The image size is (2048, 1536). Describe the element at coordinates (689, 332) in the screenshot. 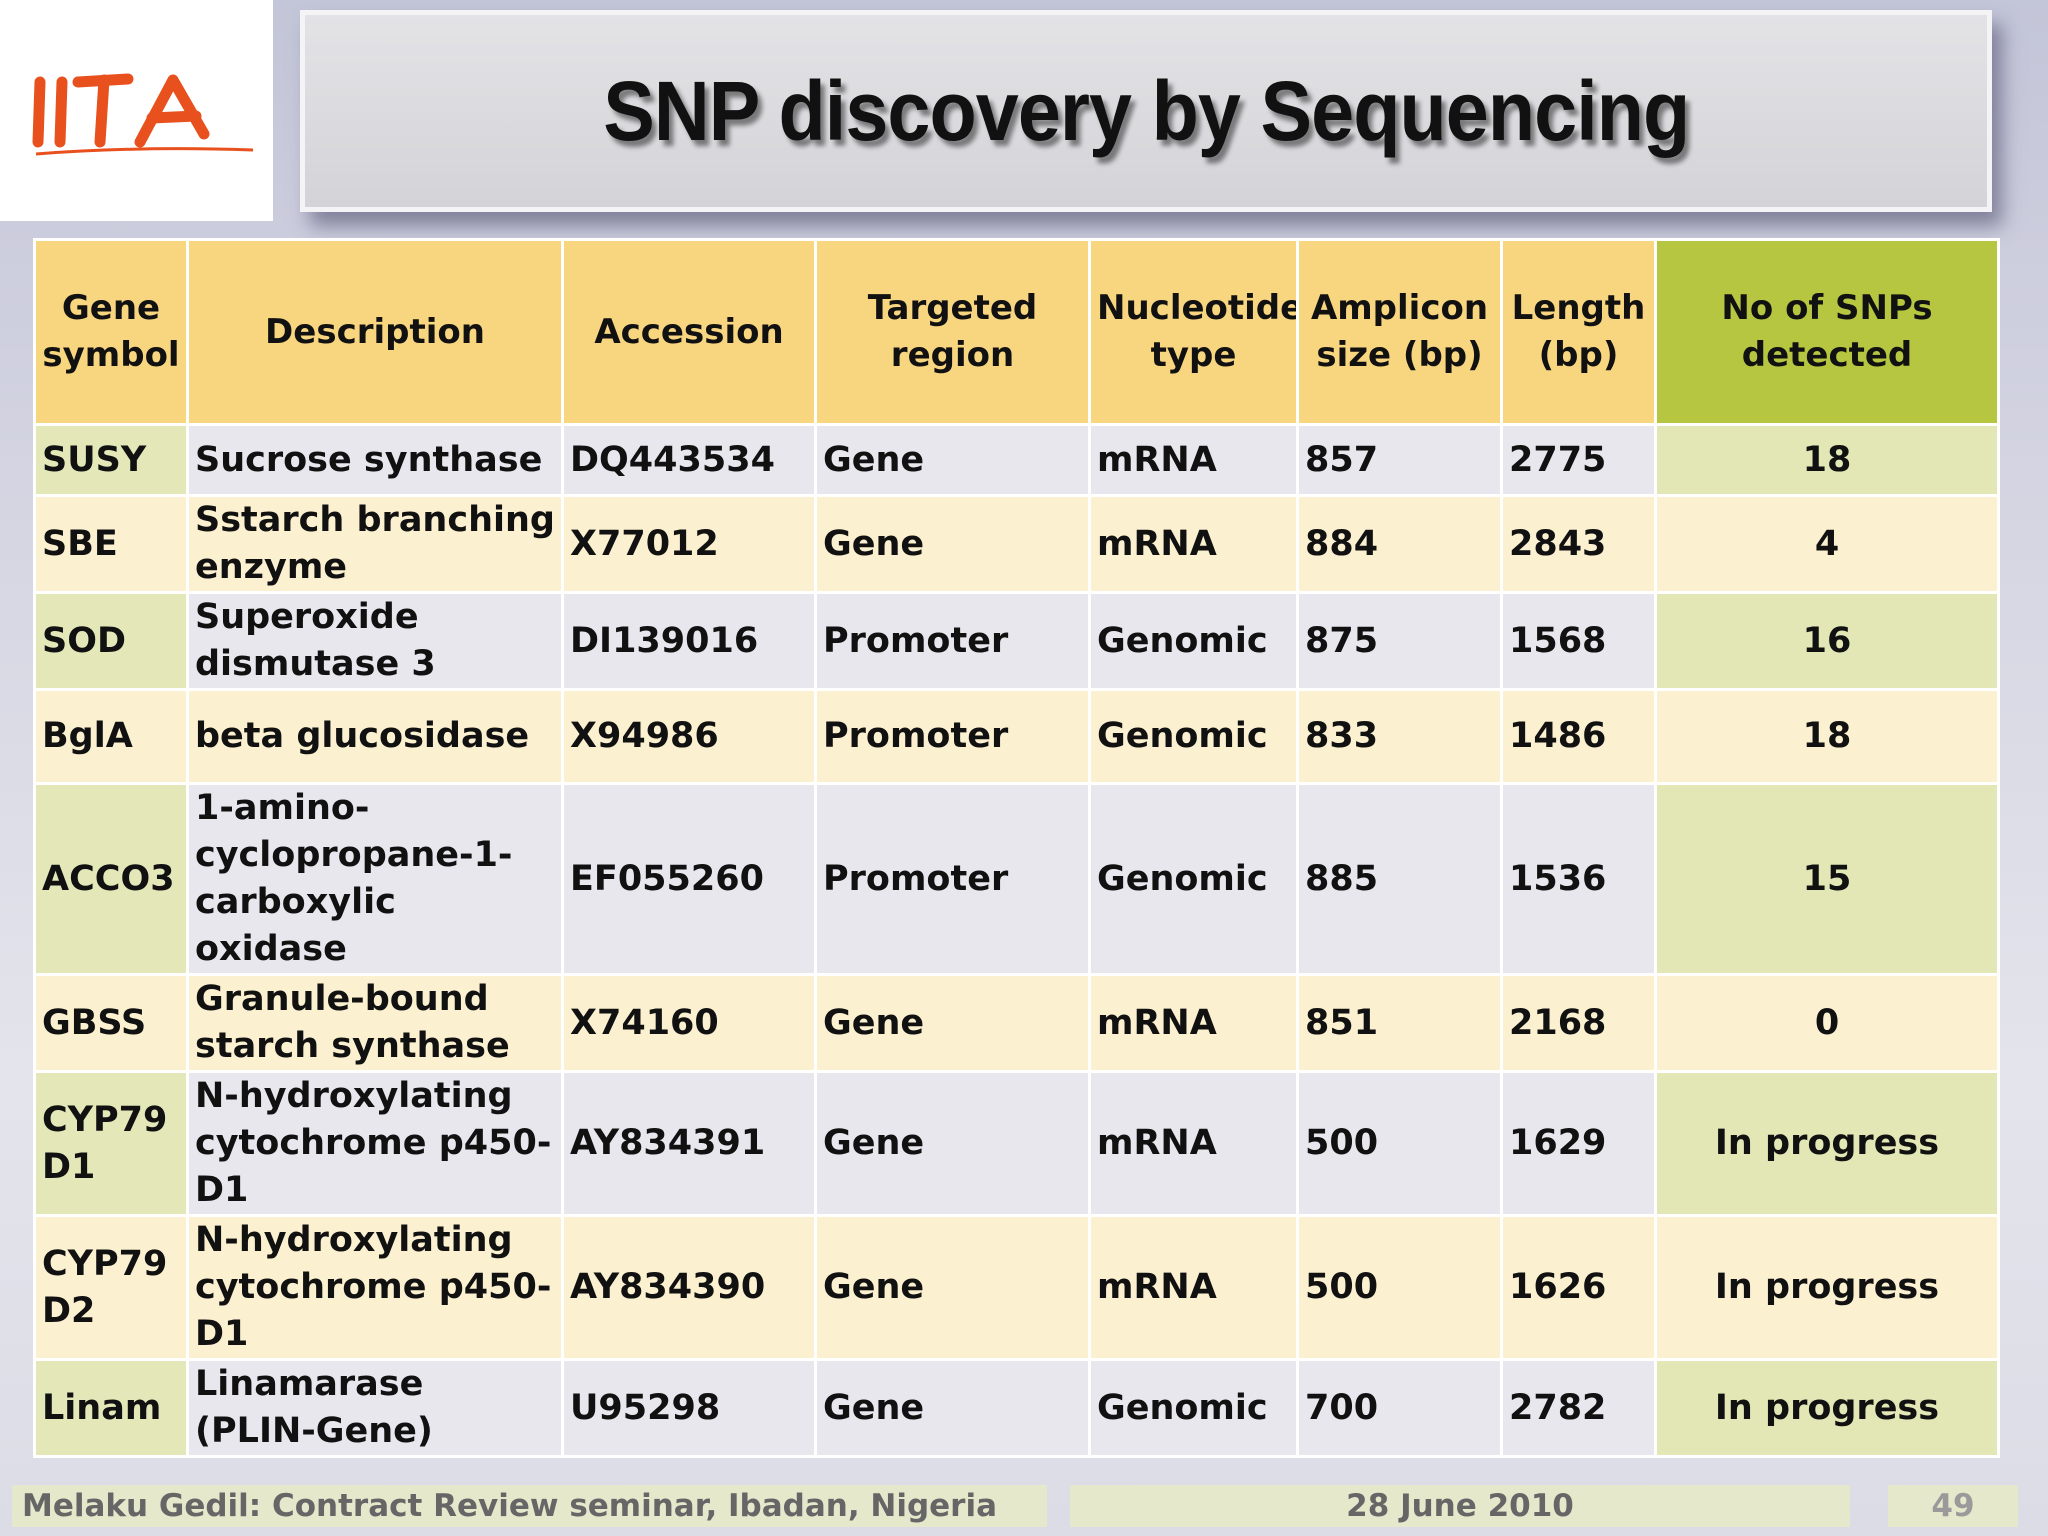

I see `header-accession: Accession` at that location.